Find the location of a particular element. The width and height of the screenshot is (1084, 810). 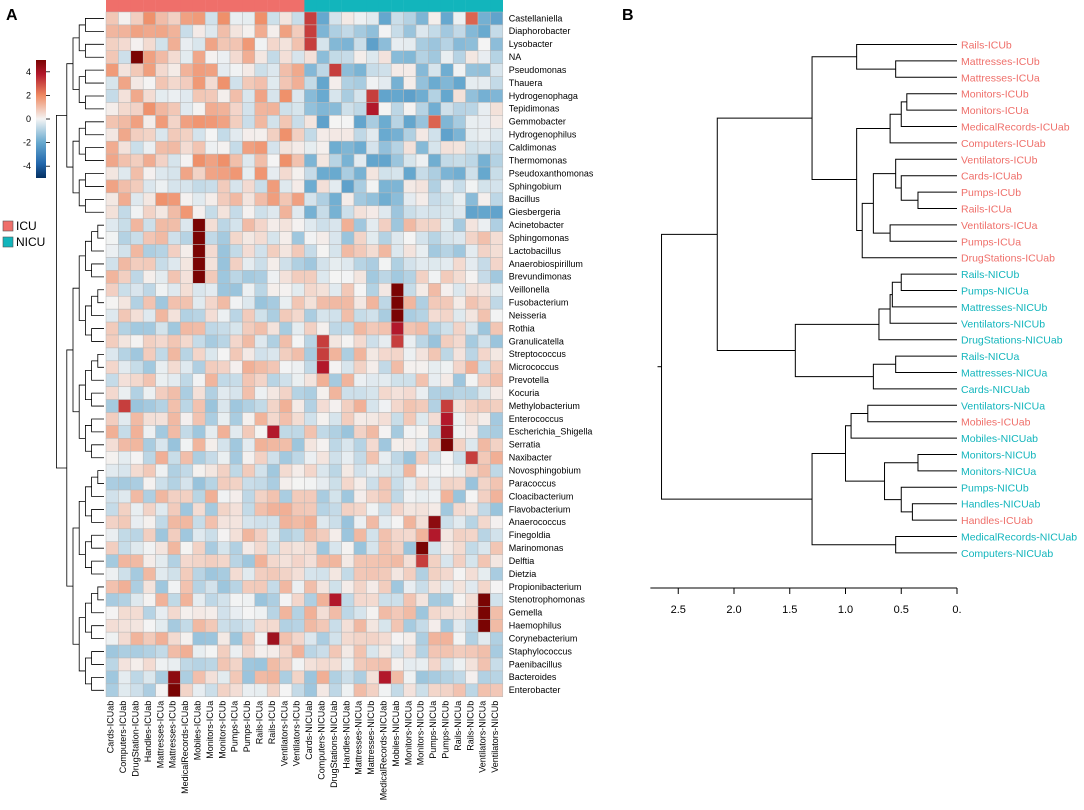

column-label: MedicalRecords-NICUab is located at coordinates (383, 751).